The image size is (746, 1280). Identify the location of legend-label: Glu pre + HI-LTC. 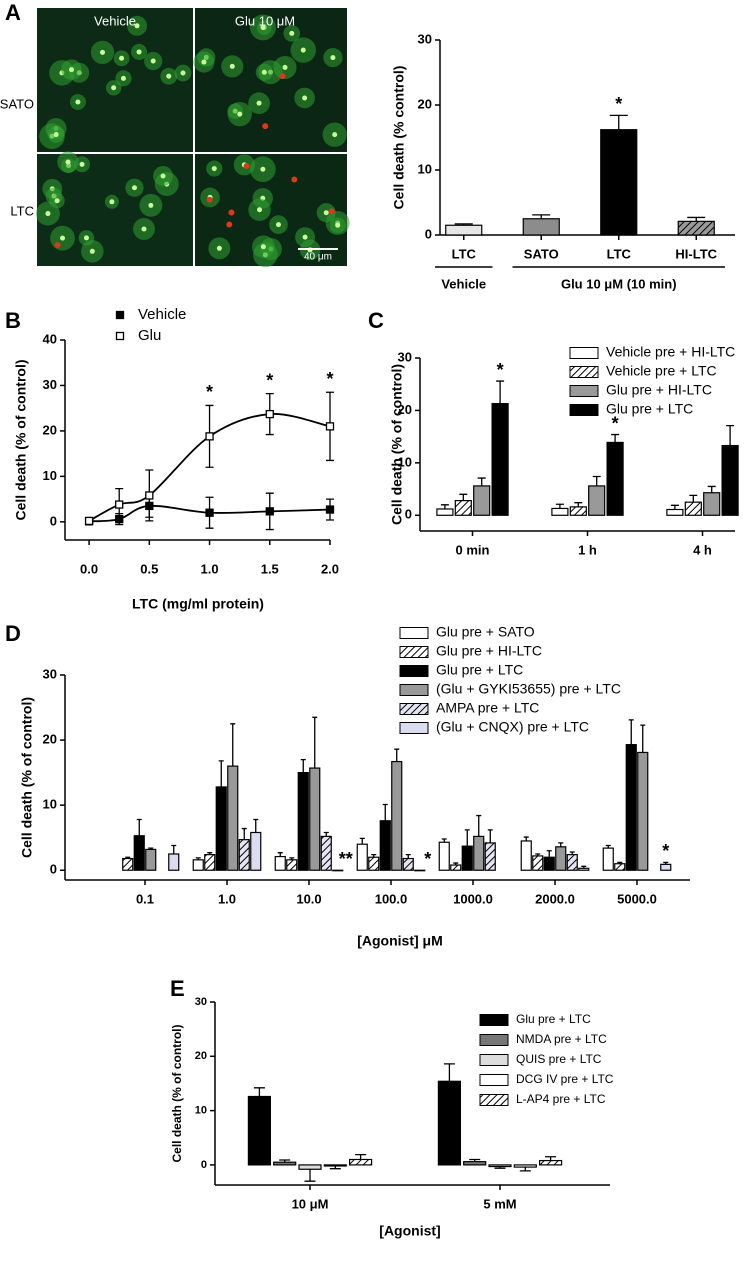
(489, 651).